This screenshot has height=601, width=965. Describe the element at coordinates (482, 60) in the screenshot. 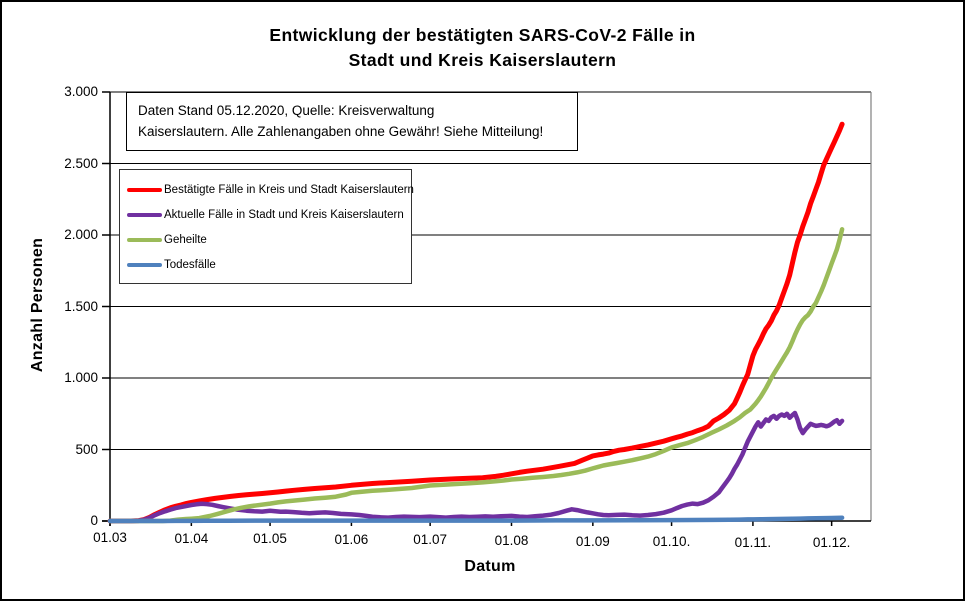

I see `chart-title-line2: Stadt und Kreis Kaiserslautern` at that location.